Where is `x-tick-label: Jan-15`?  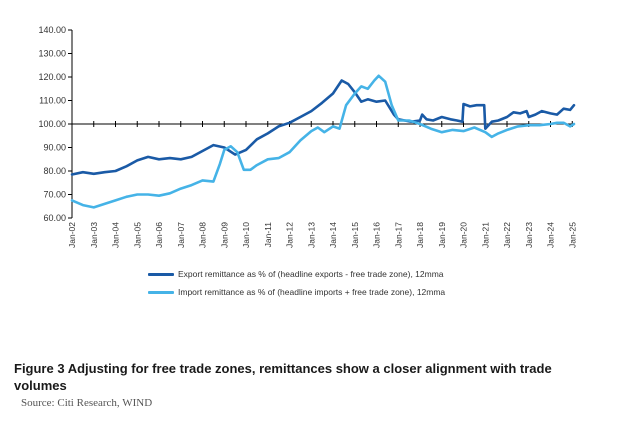 x-tick-label: Jan-15 is located at coordinates (355, 235).